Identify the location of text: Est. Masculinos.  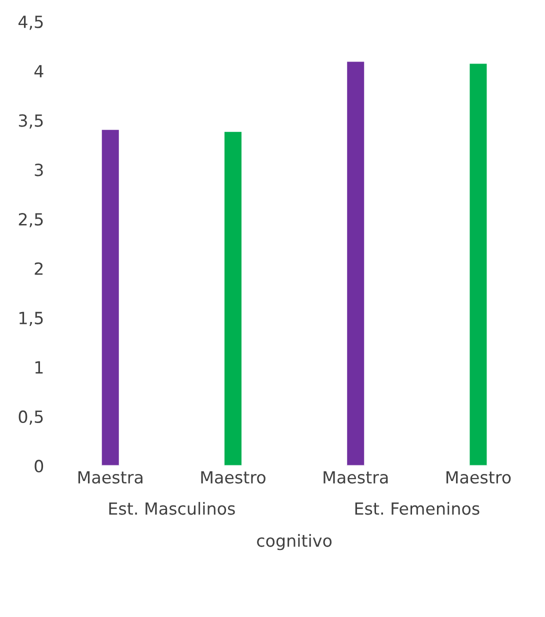
(172, 508).